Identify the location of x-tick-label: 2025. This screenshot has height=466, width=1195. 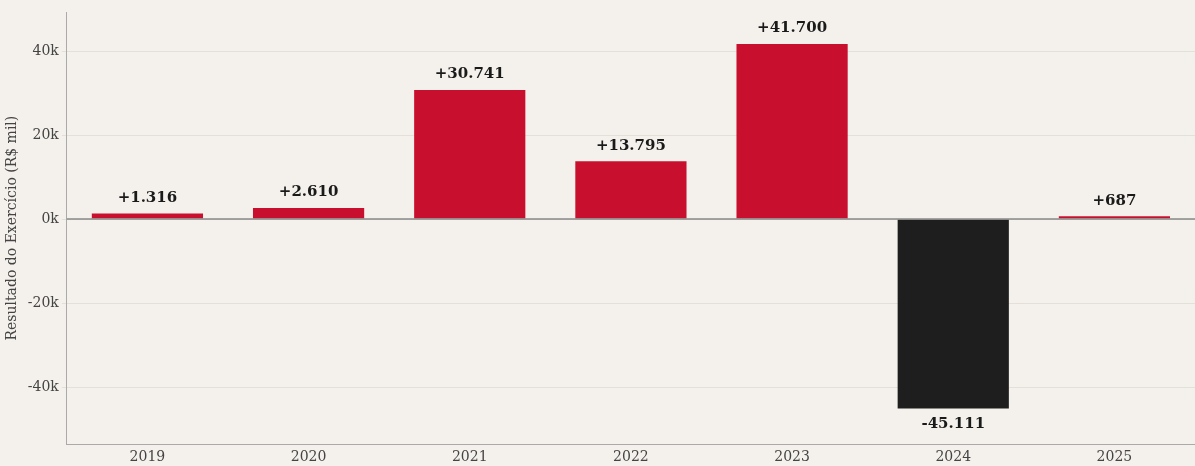
(1114, 456).